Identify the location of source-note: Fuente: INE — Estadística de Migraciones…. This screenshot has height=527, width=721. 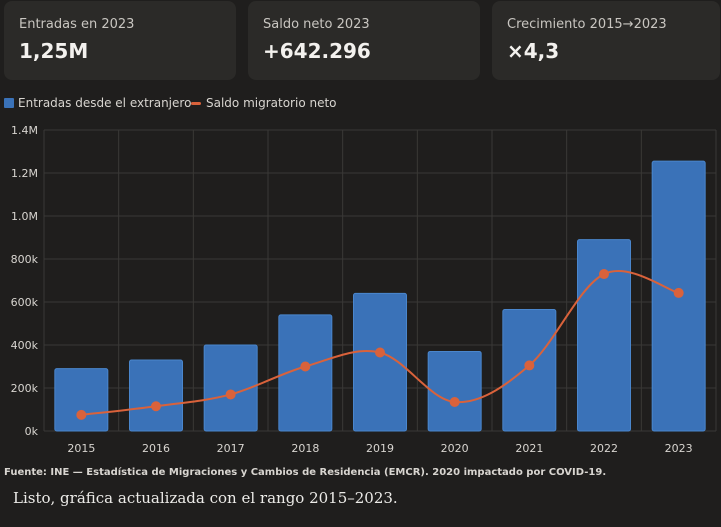
(305, 472).